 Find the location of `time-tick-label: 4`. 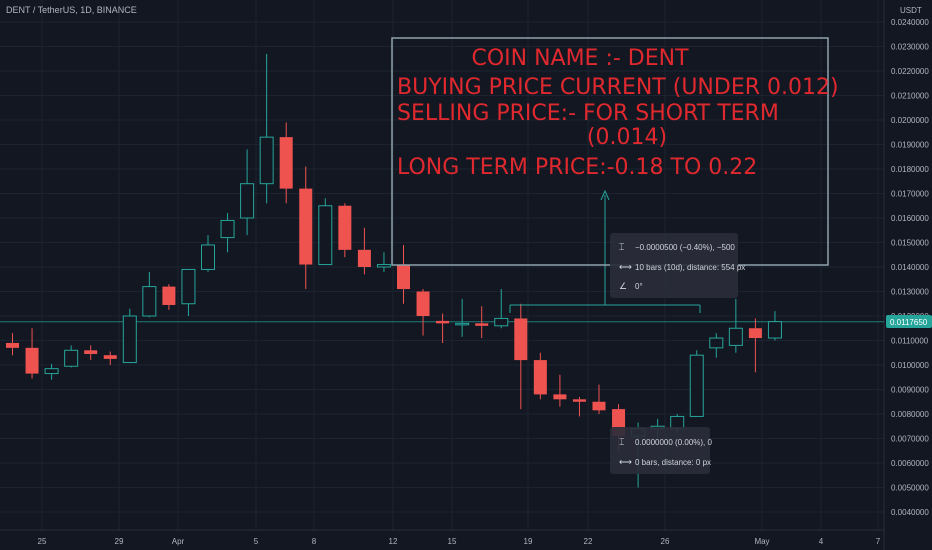

time-tick-label: 4 is located at coordinates (821, 541).